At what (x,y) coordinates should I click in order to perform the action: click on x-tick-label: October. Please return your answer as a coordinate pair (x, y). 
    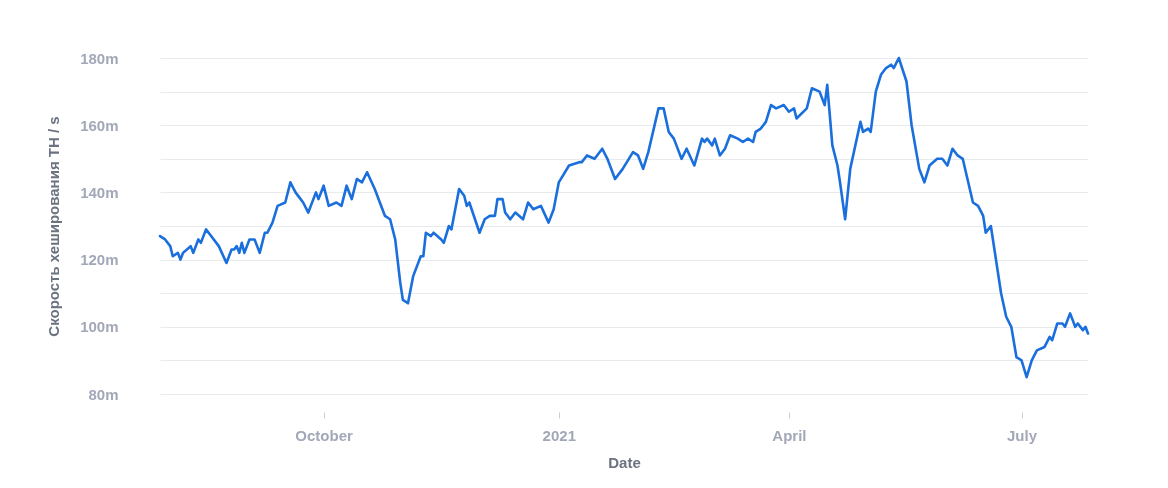
    Looking at the image, I should click on (324, 435).